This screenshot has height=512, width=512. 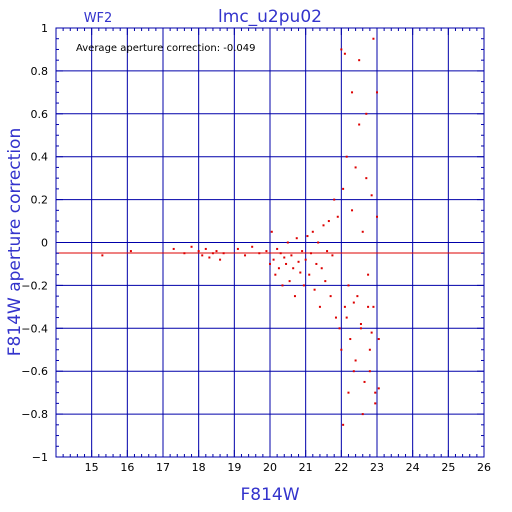 What do you see at coordinates (484, 467) in the screenshot?
I see `x-tick-label: 26` at bounding box center [484, 467].